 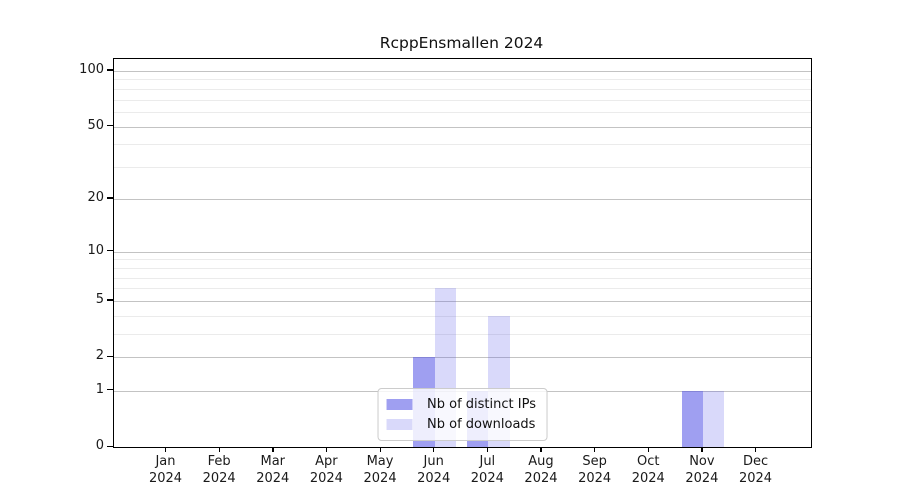 I want to click on x-tick-month: Nov, so click(x=702, y=461).